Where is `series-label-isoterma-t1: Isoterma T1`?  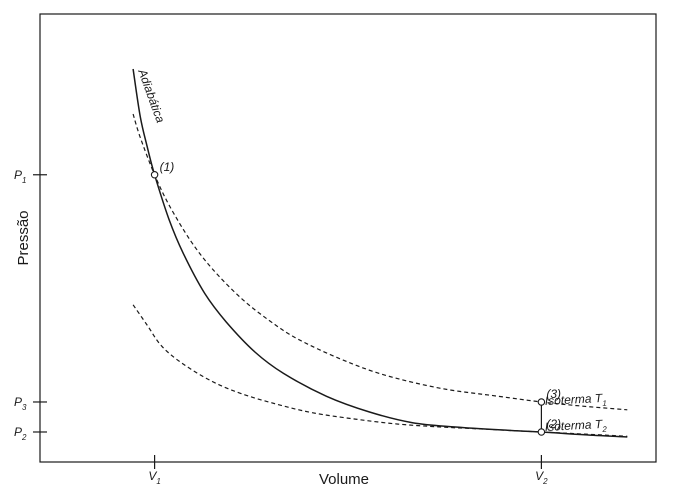
series-label-isoterma-t1: Isoterma T1 is located at coordinates (575, 401).